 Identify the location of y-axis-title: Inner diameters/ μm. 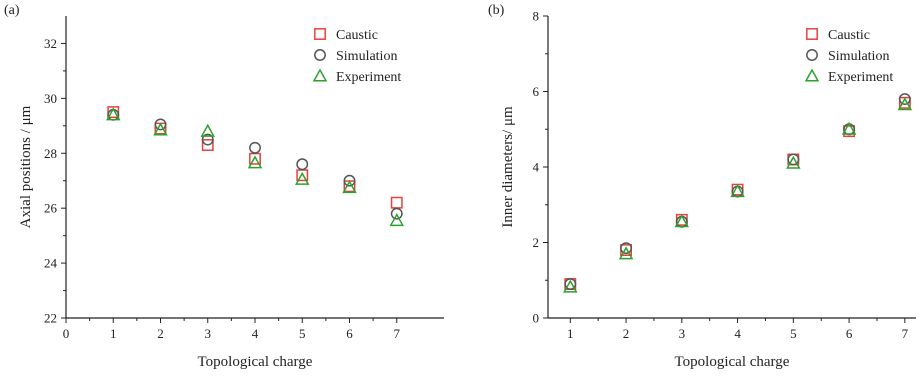
(508, 167).